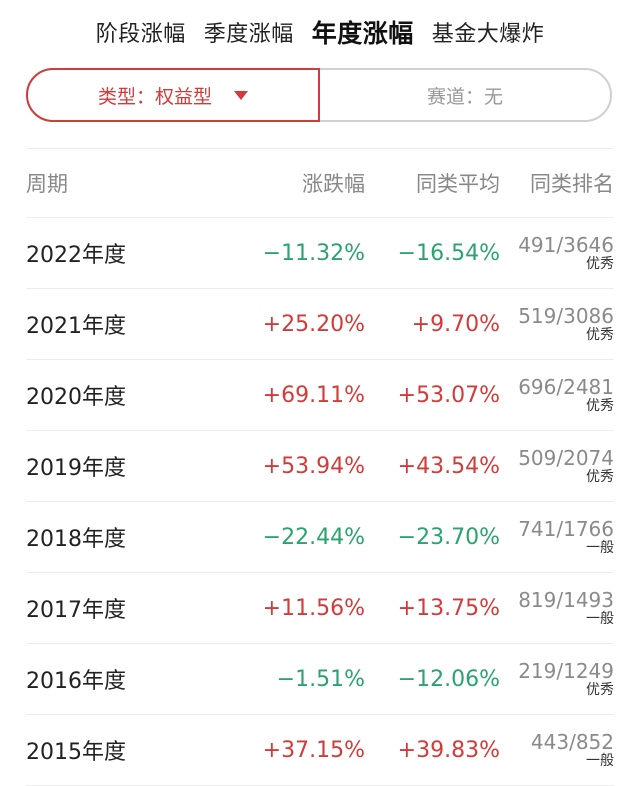 The image size is (640, 786). I want to click on peer-rank-cell: 443/852 一般, so click(557, 750).